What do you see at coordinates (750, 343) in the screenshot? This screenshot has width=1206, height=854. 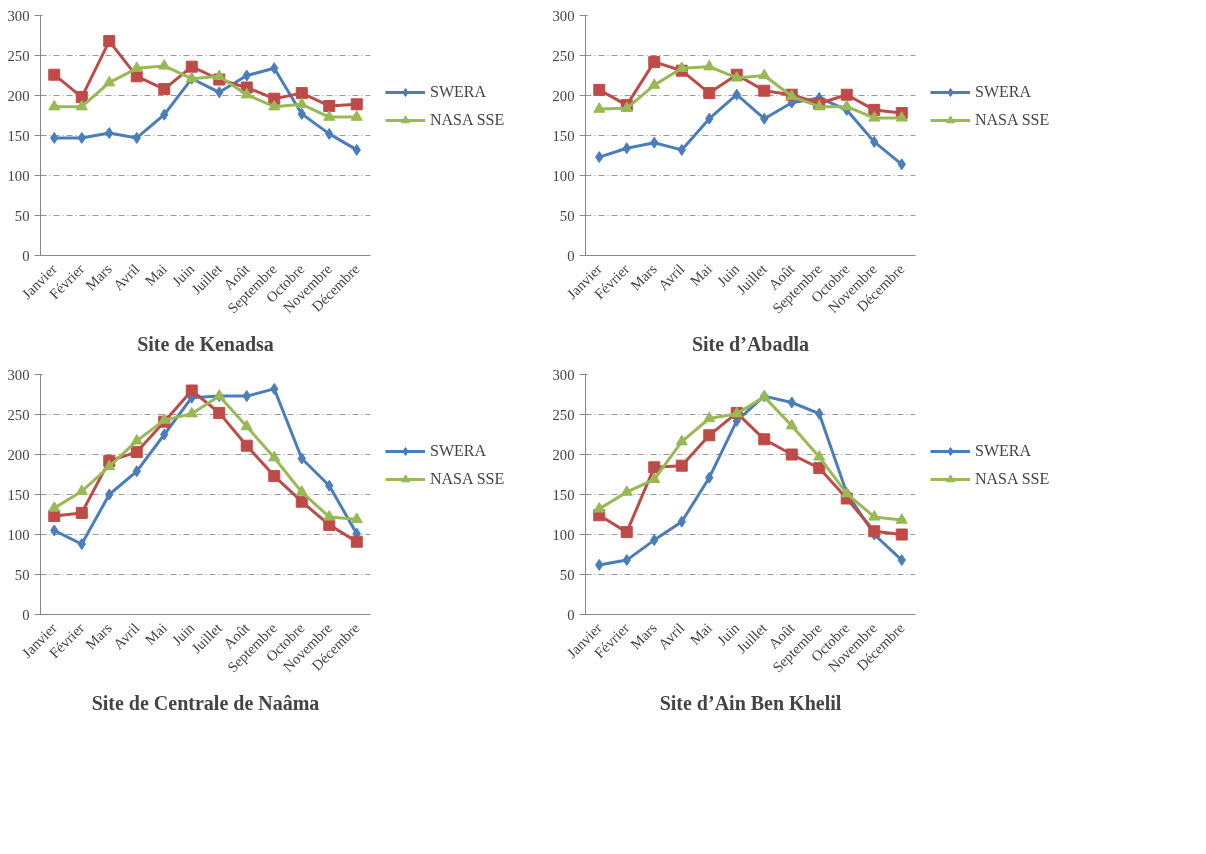 I see `text: Site d’Abadla` at bounding box center [750, 343].